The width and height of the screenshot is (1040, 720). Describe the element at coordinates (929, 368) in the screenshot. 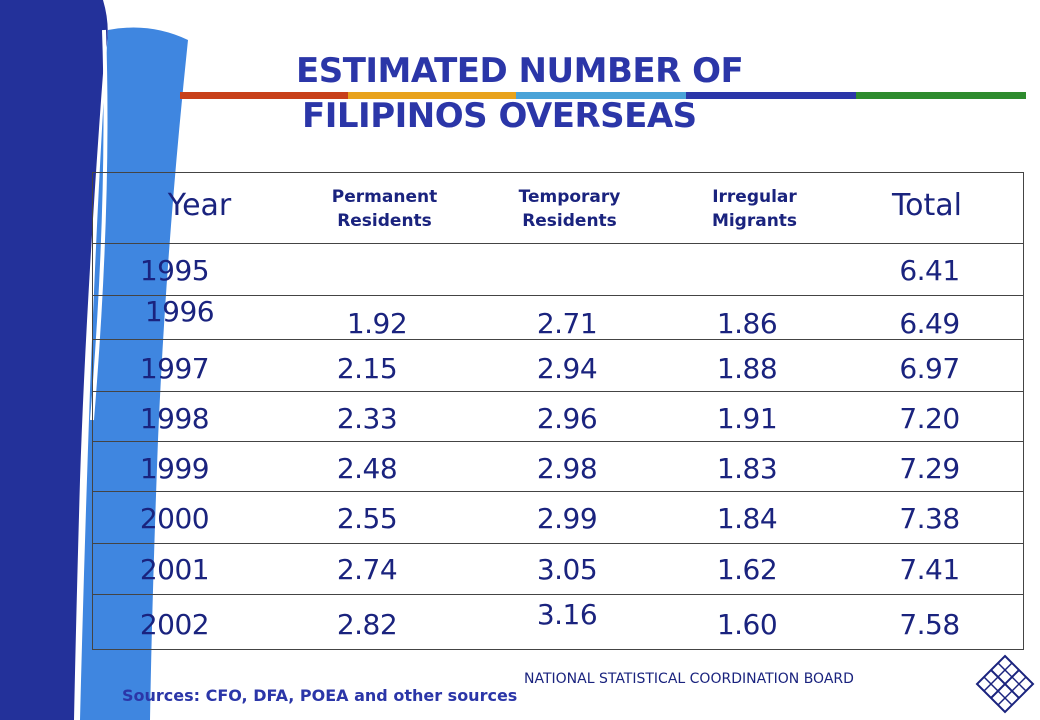

I see `cell-total: 6.97` at that location.